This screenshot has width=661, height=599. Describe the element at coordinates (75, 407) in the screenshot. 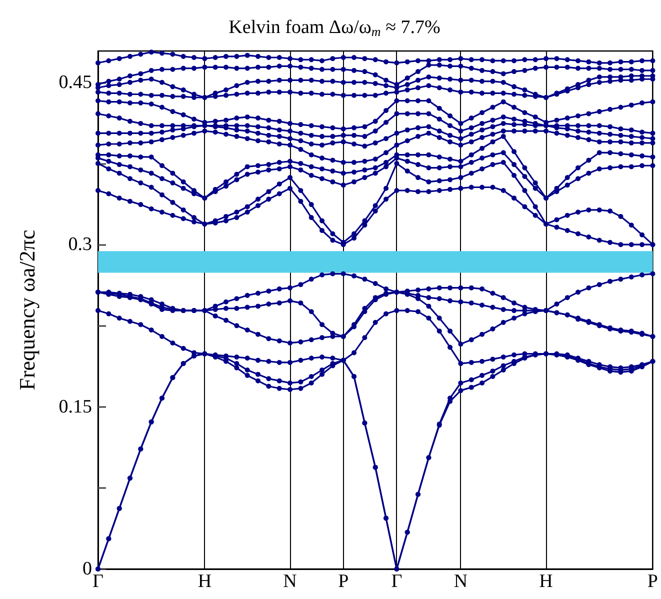

I see `y-tick-label: 0.15` at that location.